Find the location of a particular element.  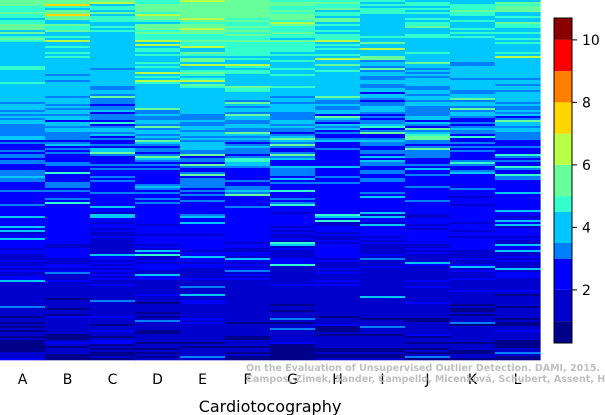

colorbar-tick-label: 4 is located at coordinates (586, 228).